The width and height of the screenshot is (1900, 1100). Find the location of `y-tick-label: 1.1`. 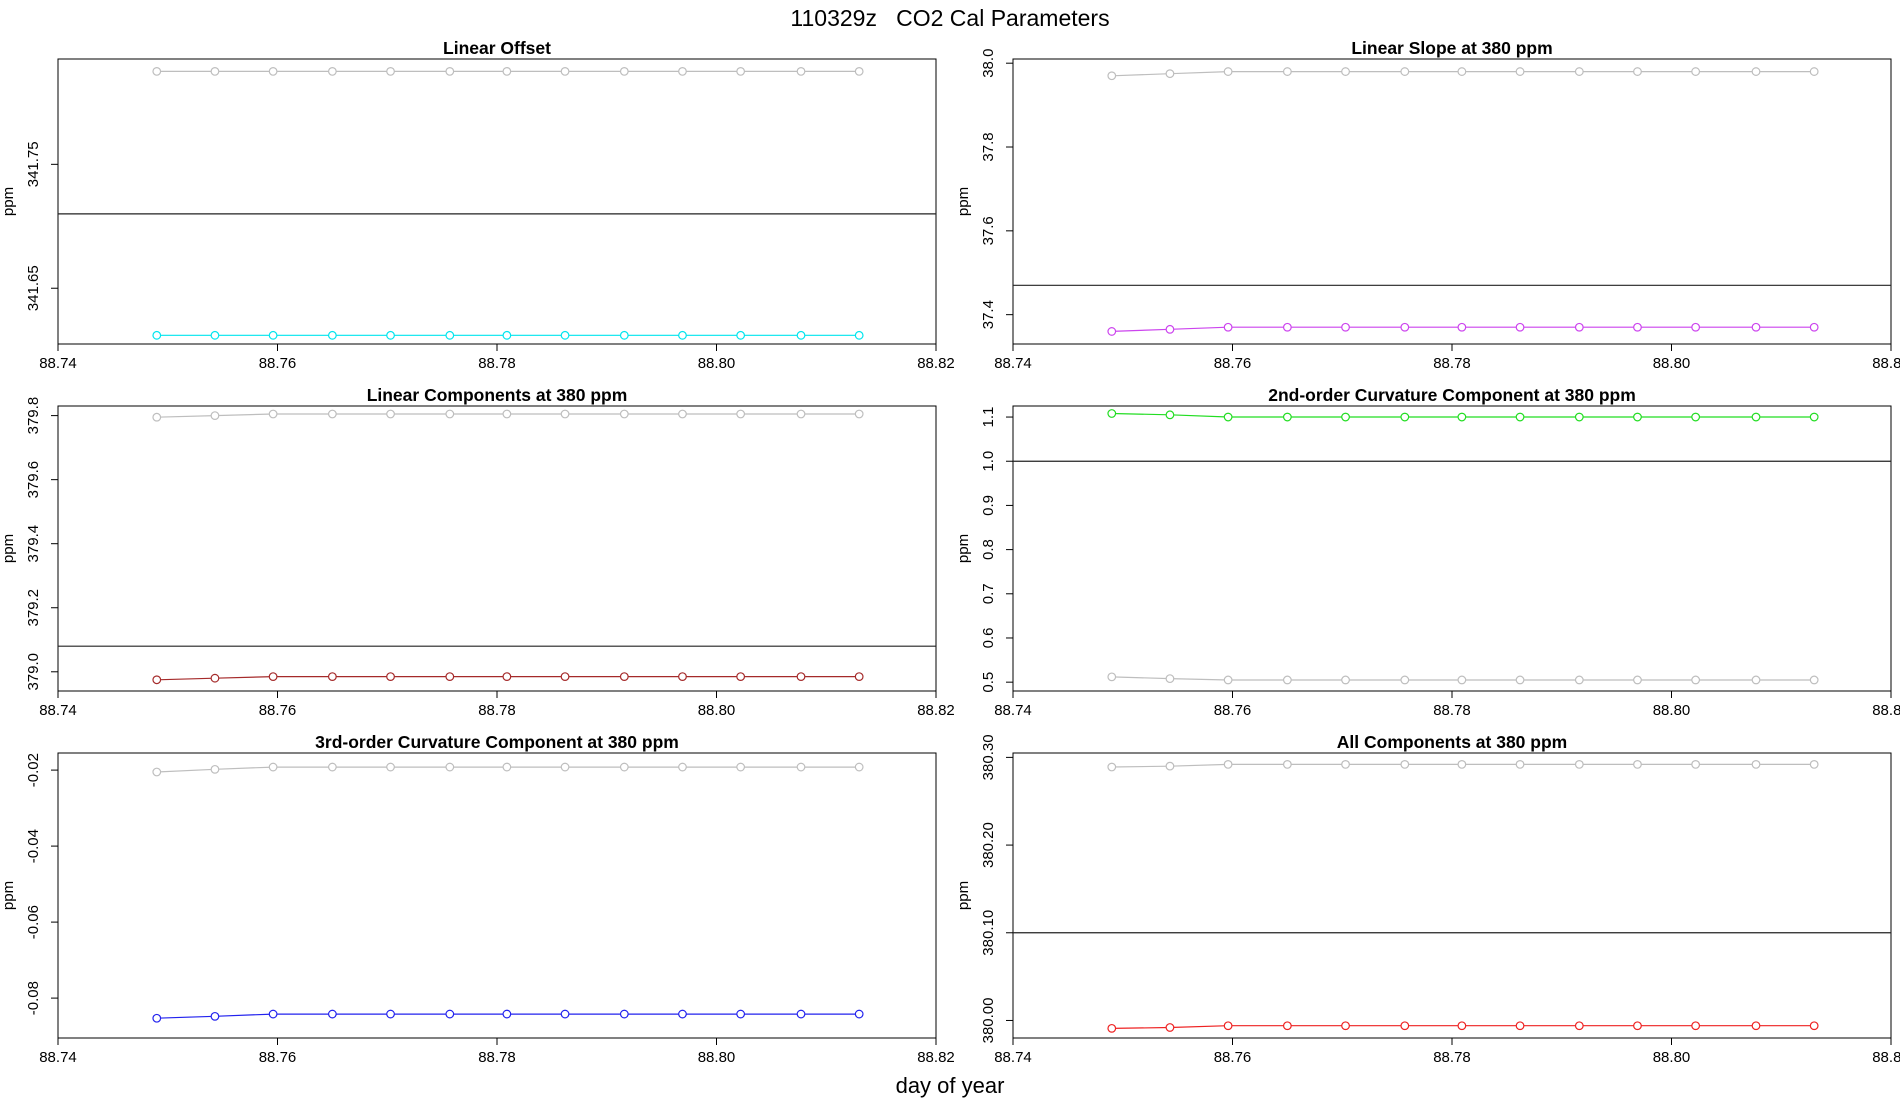

y-tick-label: 1.1 is located at coordinates (988, 417).